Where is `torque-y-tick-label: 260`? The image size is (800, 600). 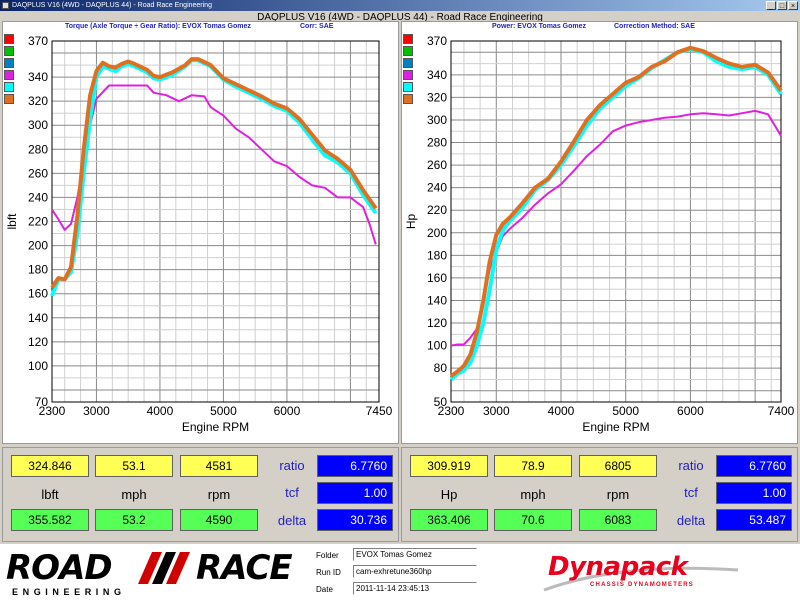
torque-y-tick-label: 260 is located at coordinates (38, 173).